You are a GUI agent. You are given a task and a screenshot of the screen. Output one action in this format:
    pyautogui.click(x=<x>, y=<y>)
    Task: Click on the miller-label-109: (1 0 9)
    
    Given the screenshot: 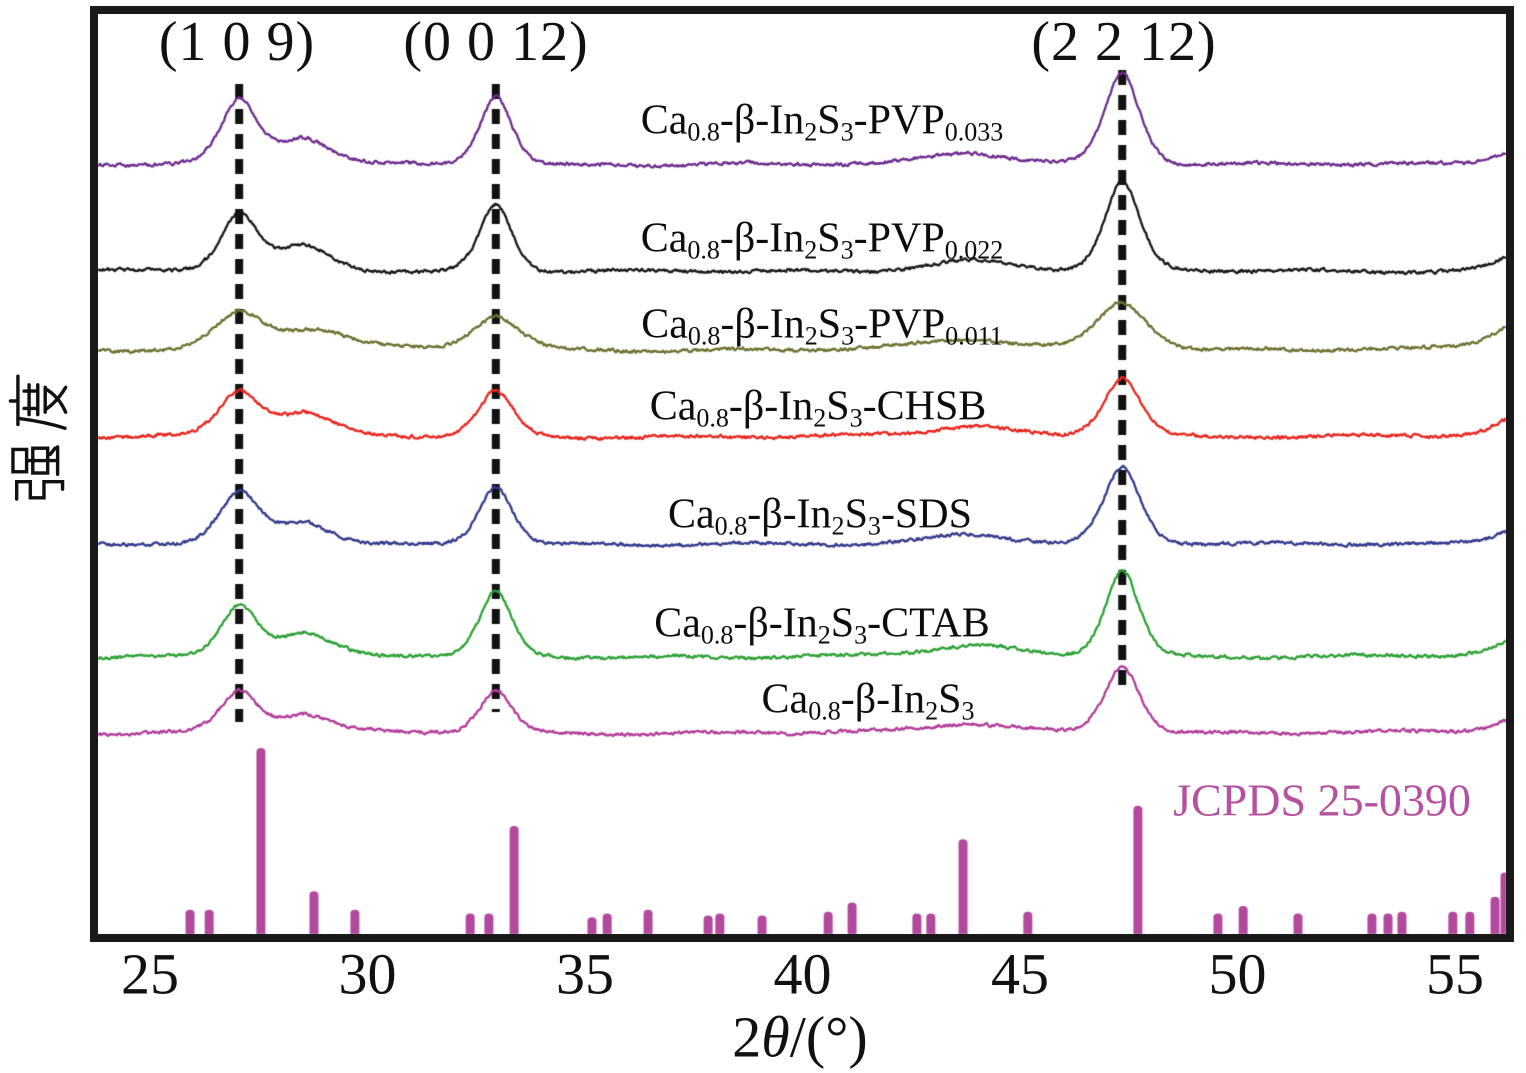 What is the action you would take?
    pyautogui.click(x=237, y=42)
    